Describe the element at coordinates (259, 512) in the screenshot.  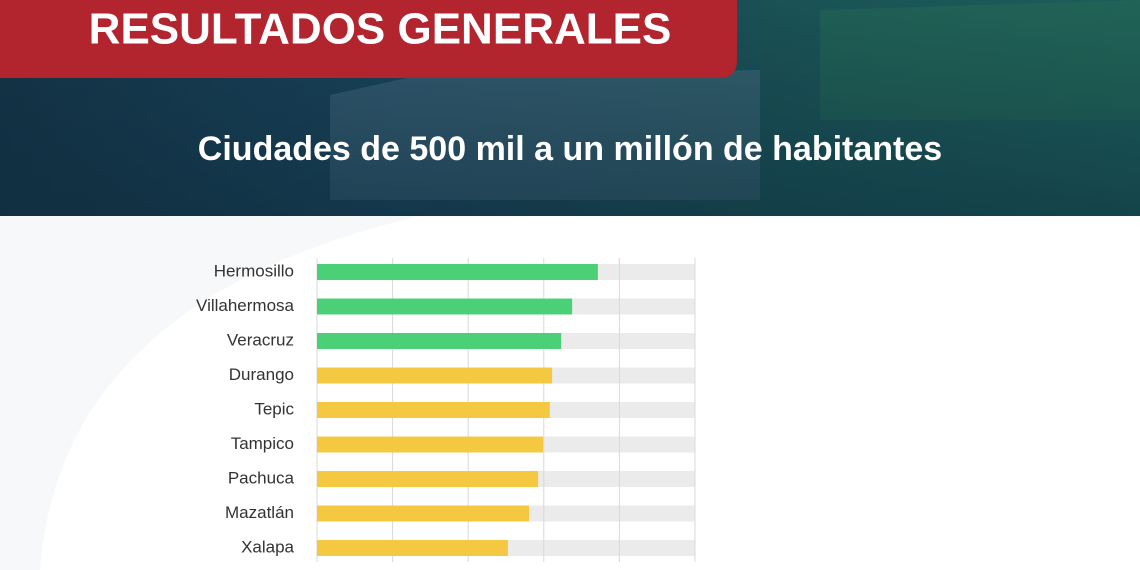
I see `category-label: Mazatlán` at that location.